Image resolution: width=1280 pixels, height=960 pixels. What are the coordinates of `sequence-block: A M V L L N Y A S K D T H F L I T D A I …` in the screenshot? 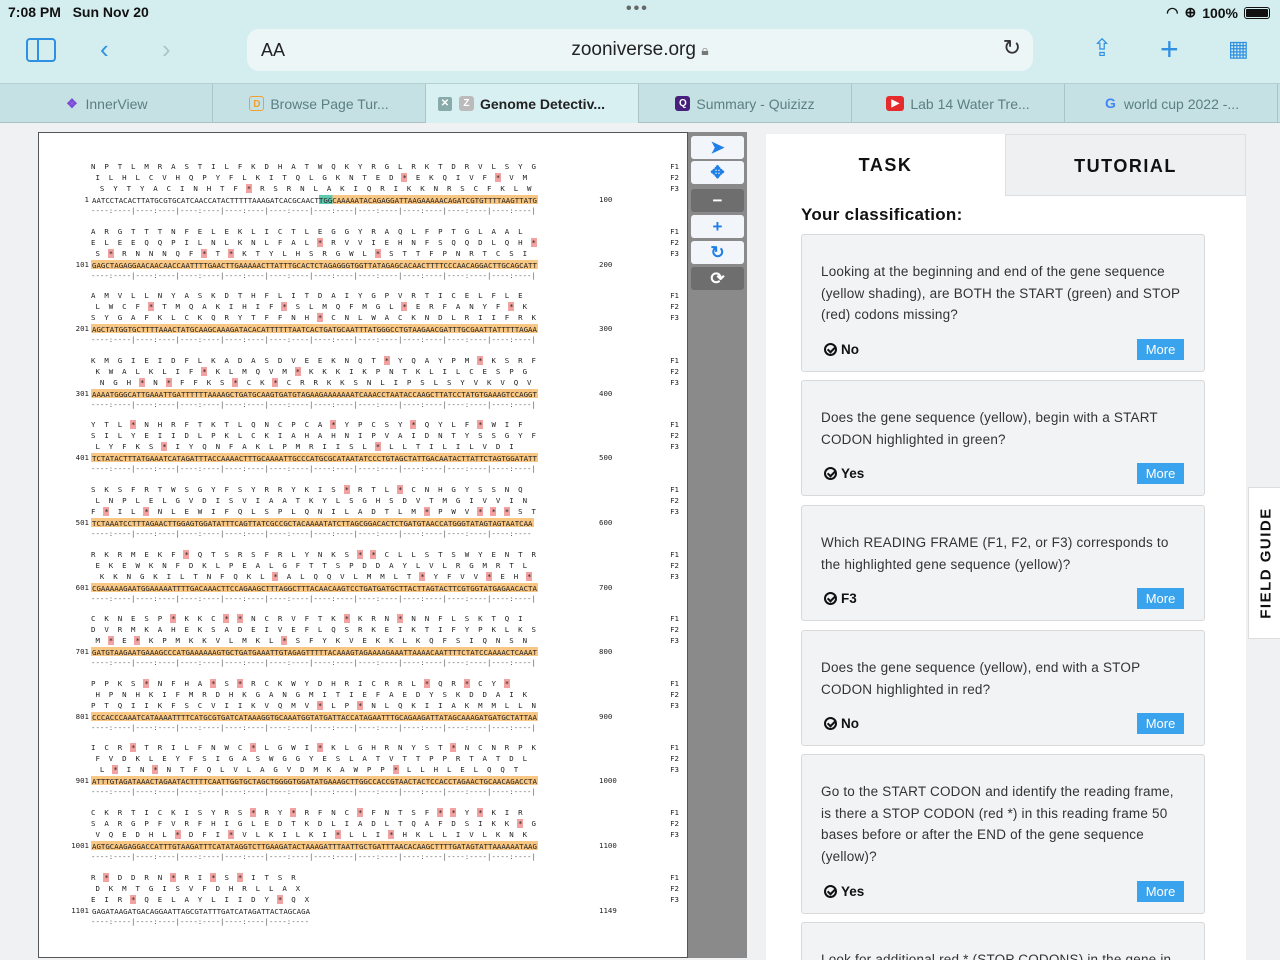 It's located at (359, 317).